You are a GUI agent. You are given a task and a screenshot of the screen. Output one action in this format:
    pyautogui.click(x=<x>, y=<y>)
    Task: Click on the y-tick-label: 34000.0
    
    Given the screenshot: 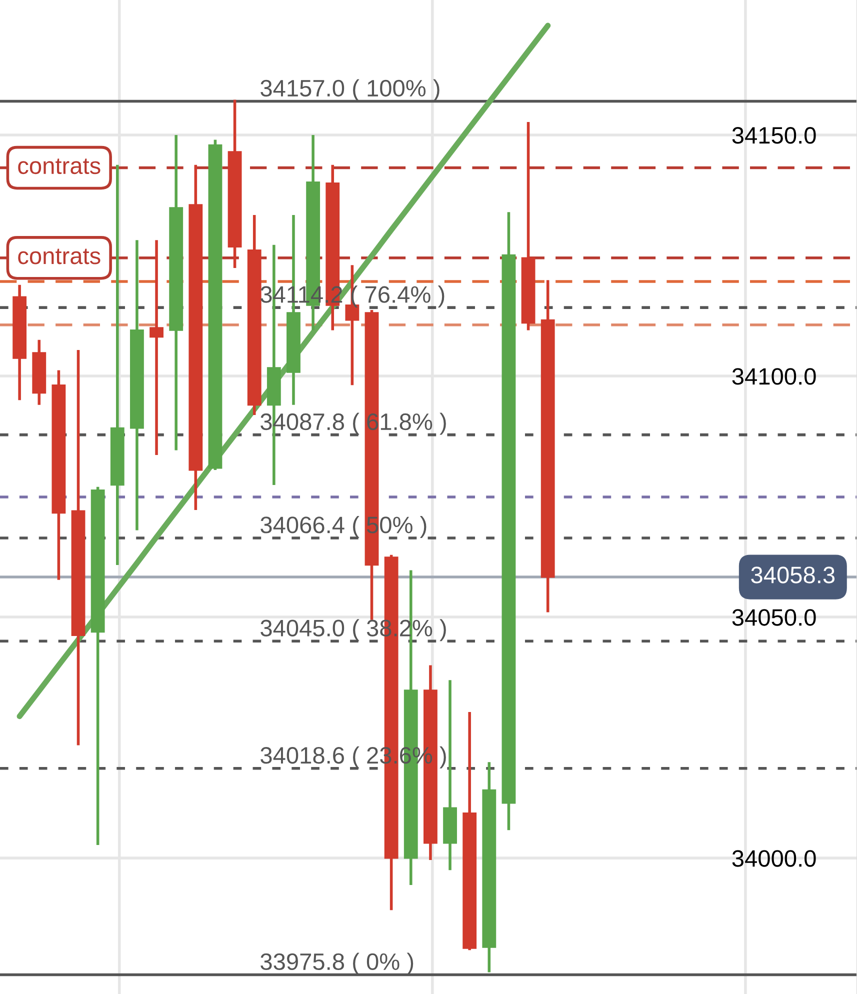 What is the action you would take?
    pyautogui.click(x=774, y=858)
    